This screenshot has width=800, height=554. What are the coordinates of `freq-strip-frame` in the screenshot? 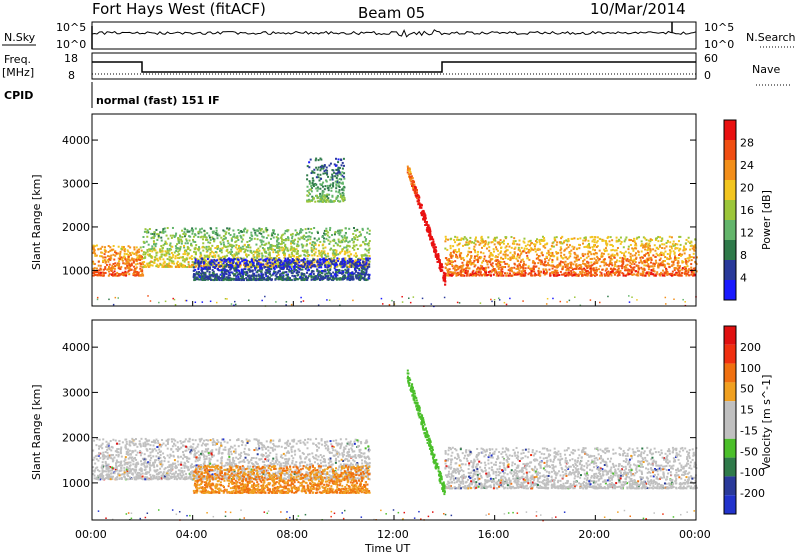 It's located at (394, 66).